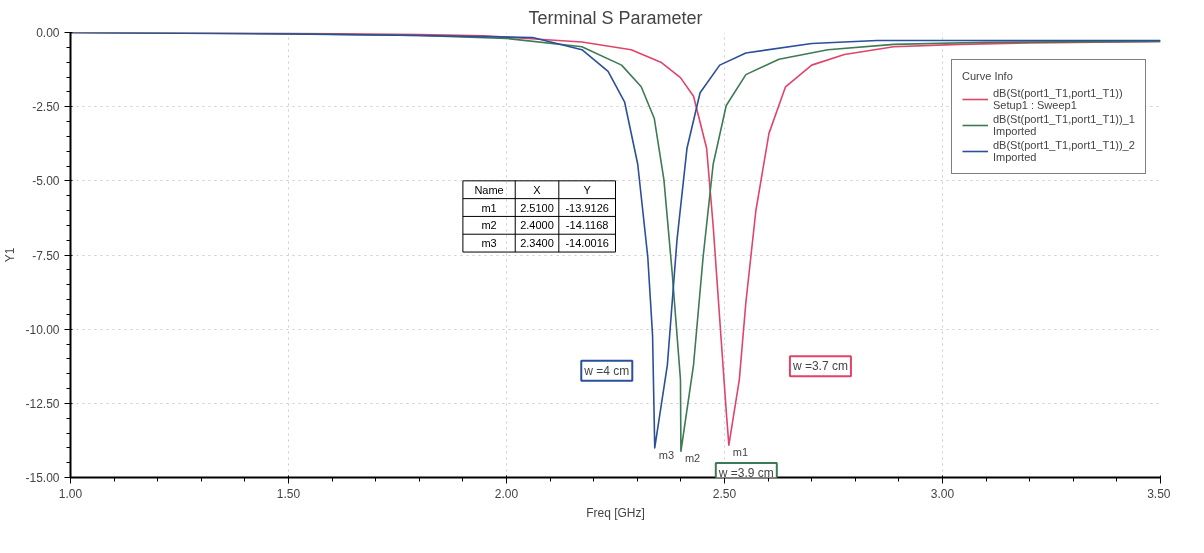  Describe the element at coordinates (537, 189) in the screenshot. I see `annotation: X` at that location.